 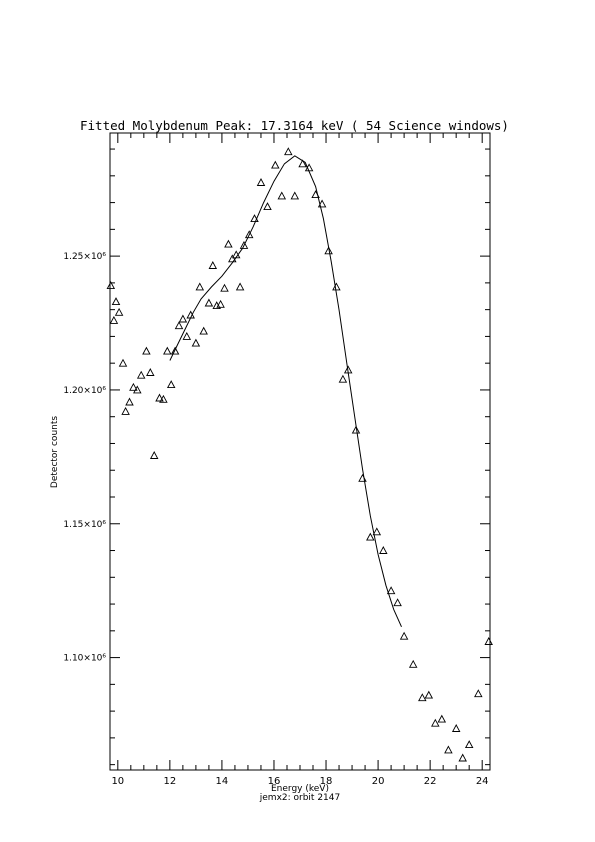 I want to click on x-tick-label: 18, so click(x=326, y=781).